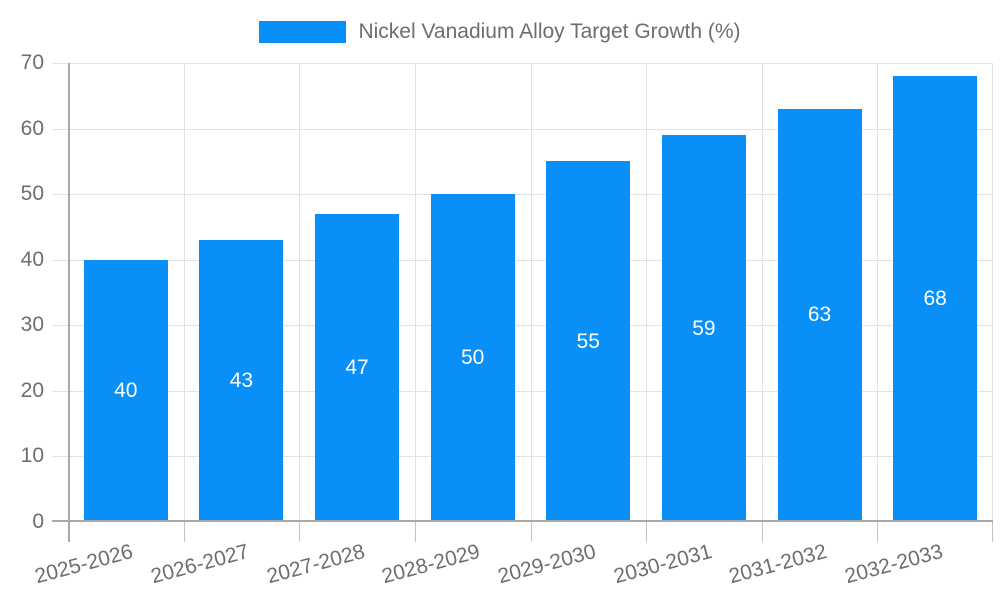 This screenshot has width=1000, height=600. I want to click on bar-value-label: 55, so click(588, 341).